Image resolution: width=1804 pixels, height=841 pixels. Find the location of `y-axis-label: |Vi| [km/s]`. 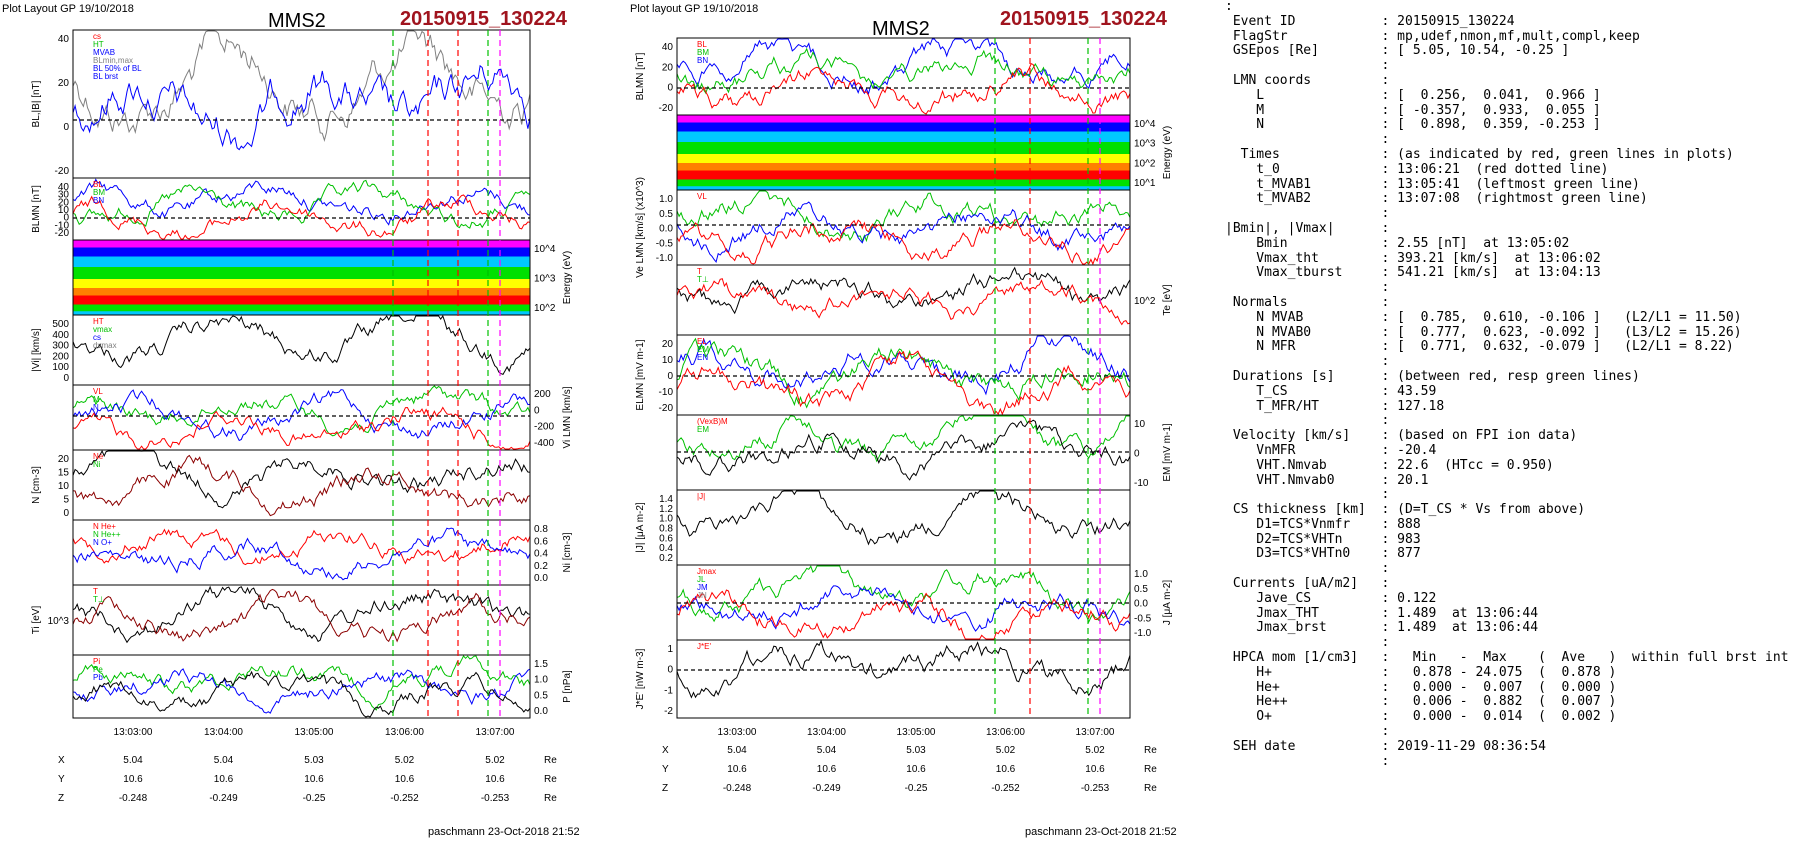

y-axis-label: |Vi| [km/s] is located at coordinates (36, 350).